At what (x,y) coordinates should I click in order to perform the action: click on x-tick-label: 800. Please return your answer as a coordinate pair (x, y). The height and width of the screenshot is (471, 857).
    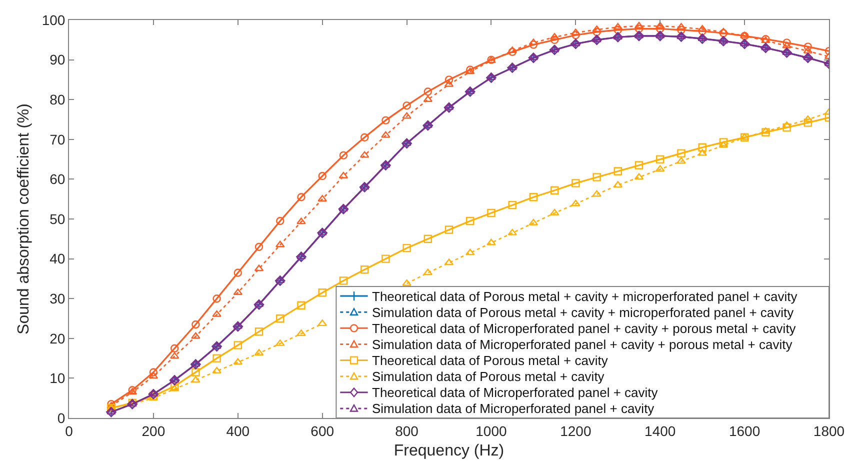
    Looking at the image, I should click on (407, 430).